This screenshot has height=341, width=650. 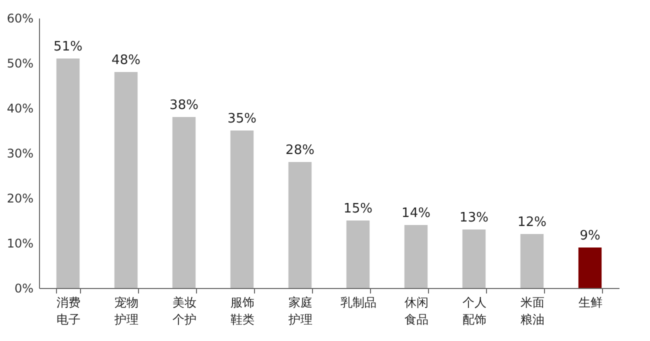 What do you see at coordinates (242, 119) in the screenshot?
I see `data-label: 35%` at bounding box center [242, 119].